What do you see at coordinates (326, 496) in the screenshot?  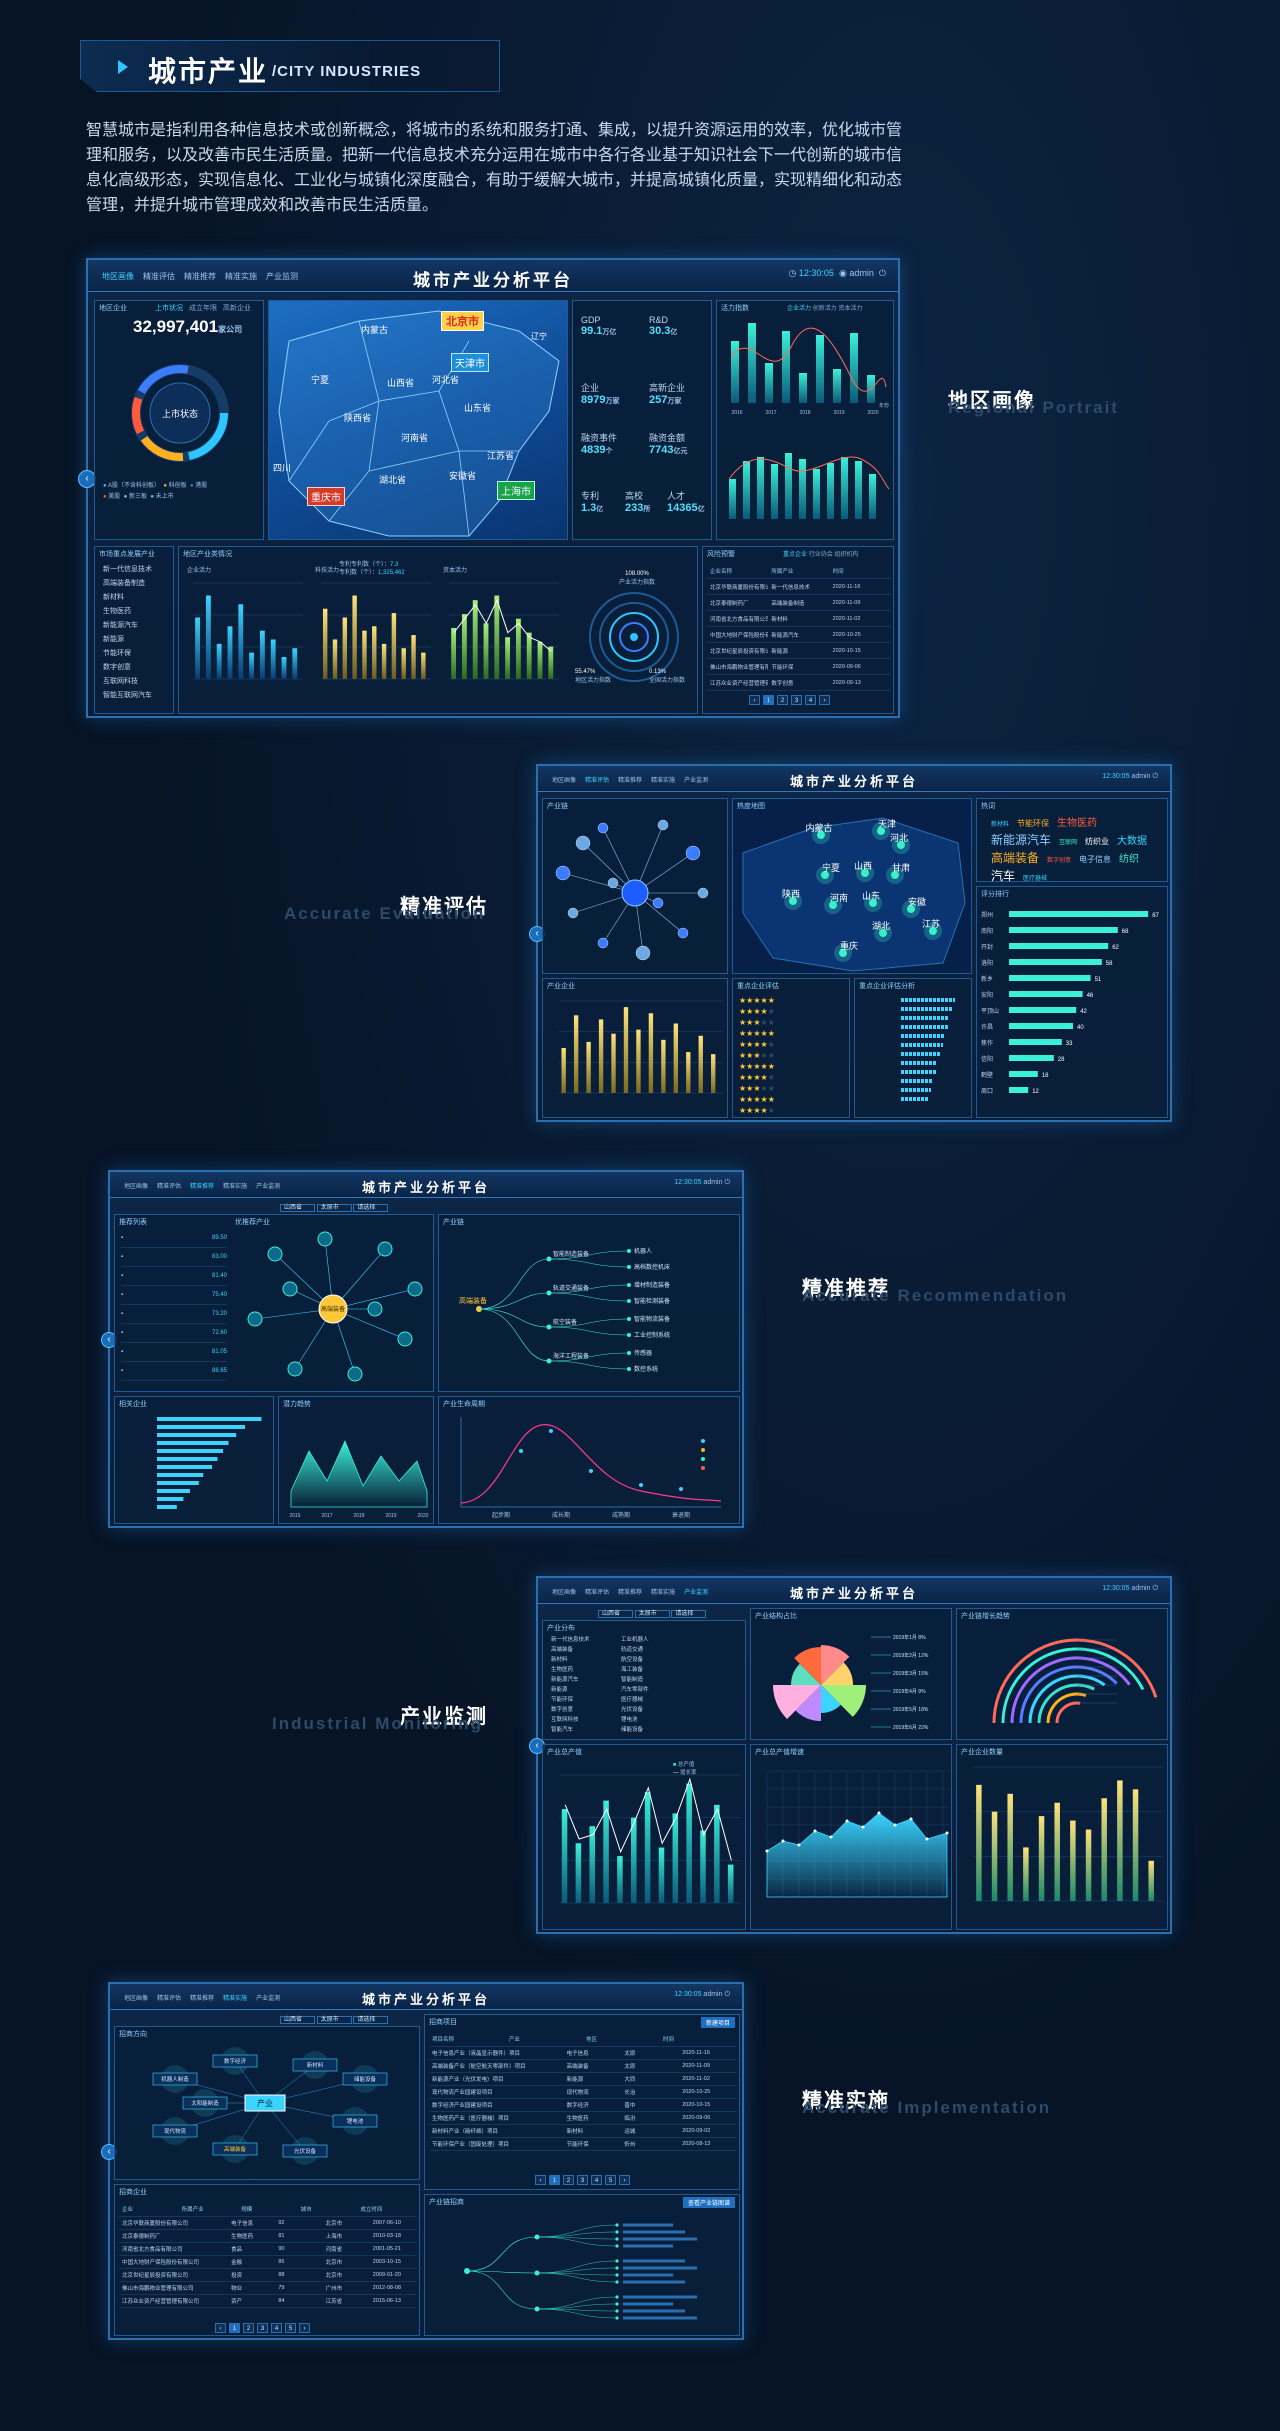 I see `map-label-highlight: 重庆市` at bounding box center [326, 496].